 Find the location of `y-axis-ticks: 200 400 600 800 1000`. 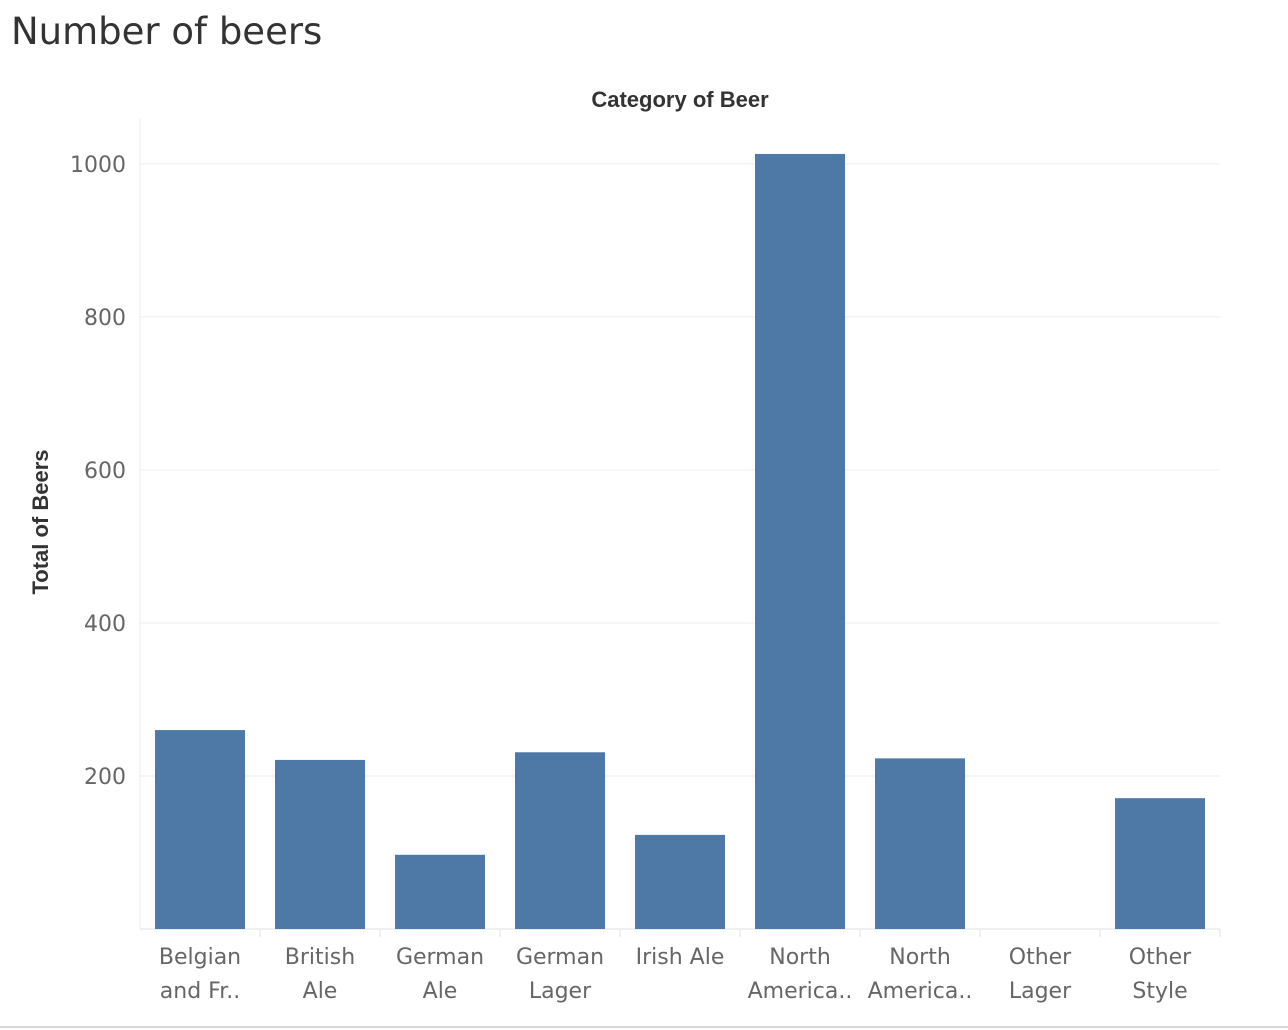

y-axis-ticks: 200 400 600 800 1000 is located at coordinates (98, 471).